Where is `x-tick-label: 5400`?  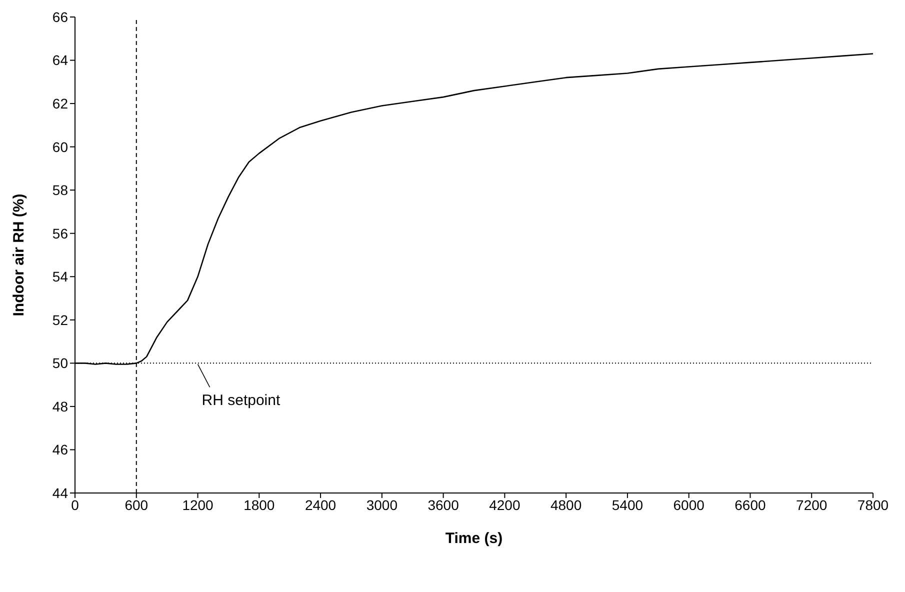
x-tick-label: 5400 is located at coordinates (628, 504).